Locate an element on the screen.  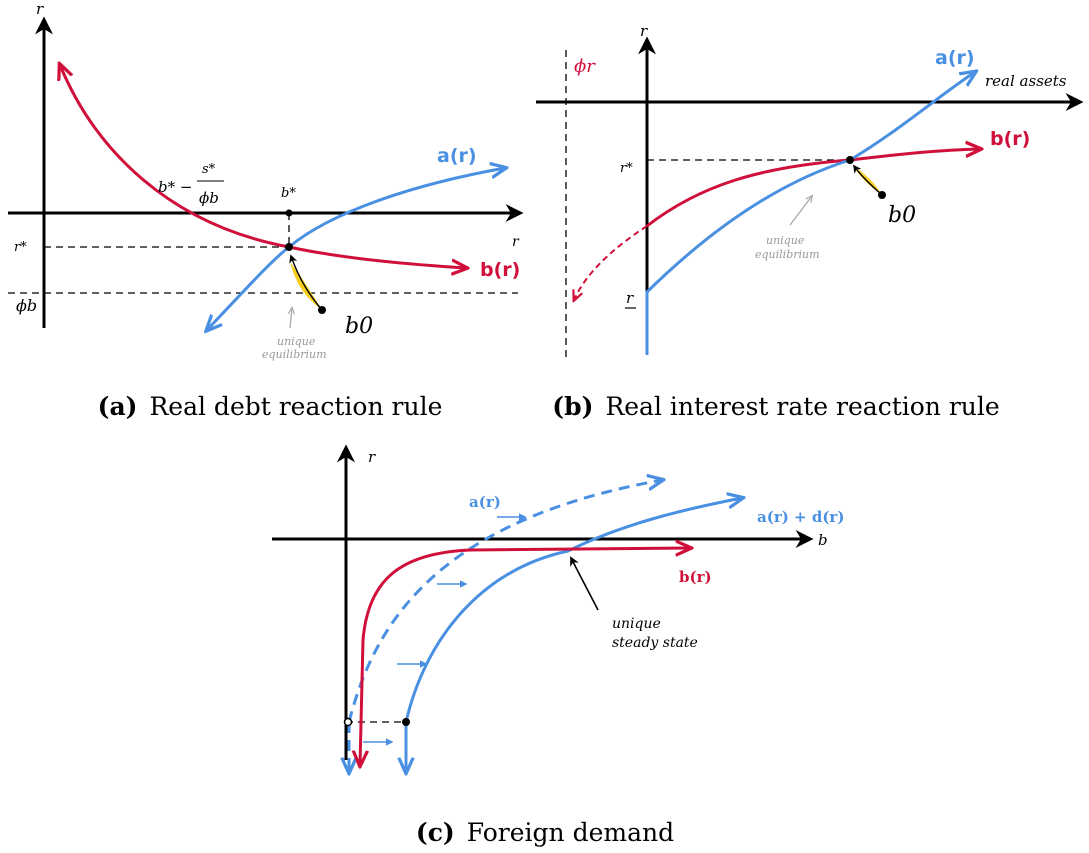
panel-c-a-label: a(r) is located at coordinates (485, 502).